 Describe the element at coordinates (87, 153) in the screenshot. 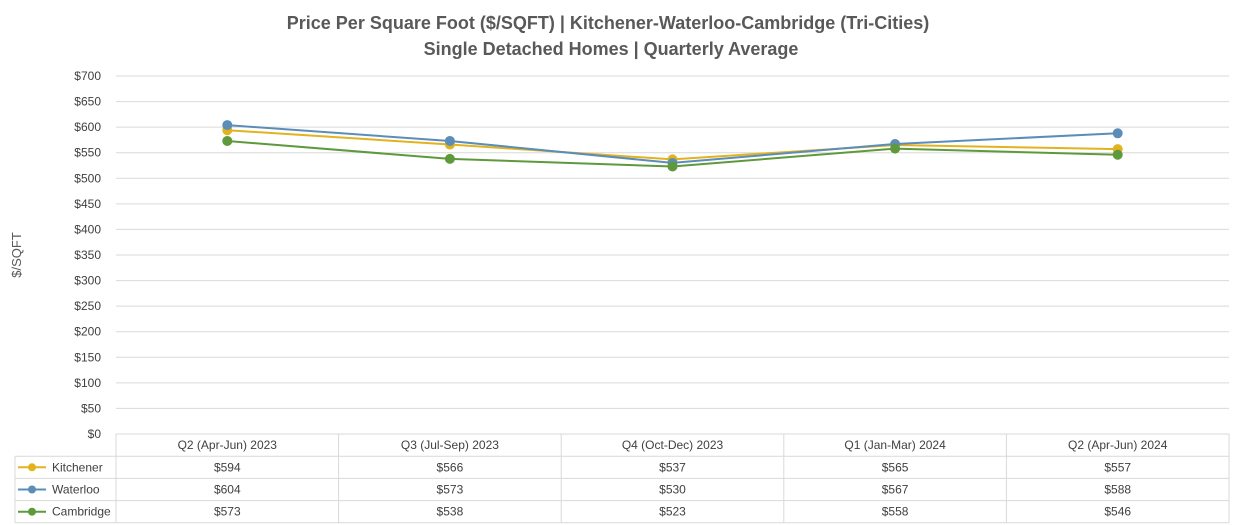

I see `y-tick-label: $550` at that location.